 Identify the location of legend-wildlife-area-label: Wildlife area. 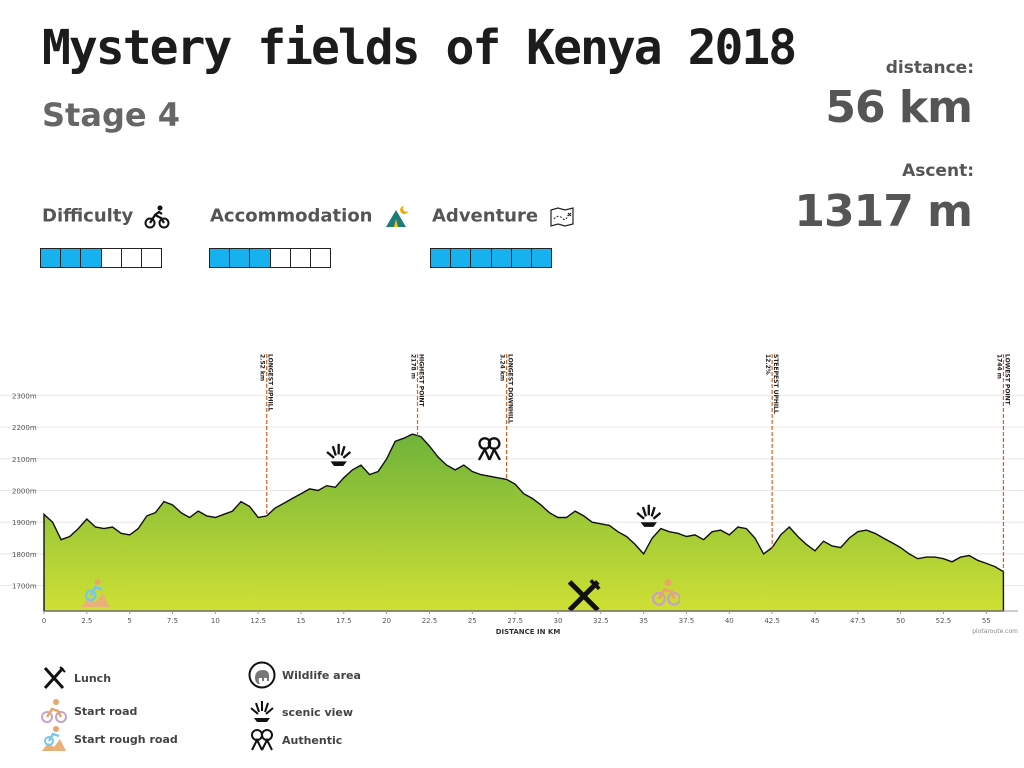
(321, 675).